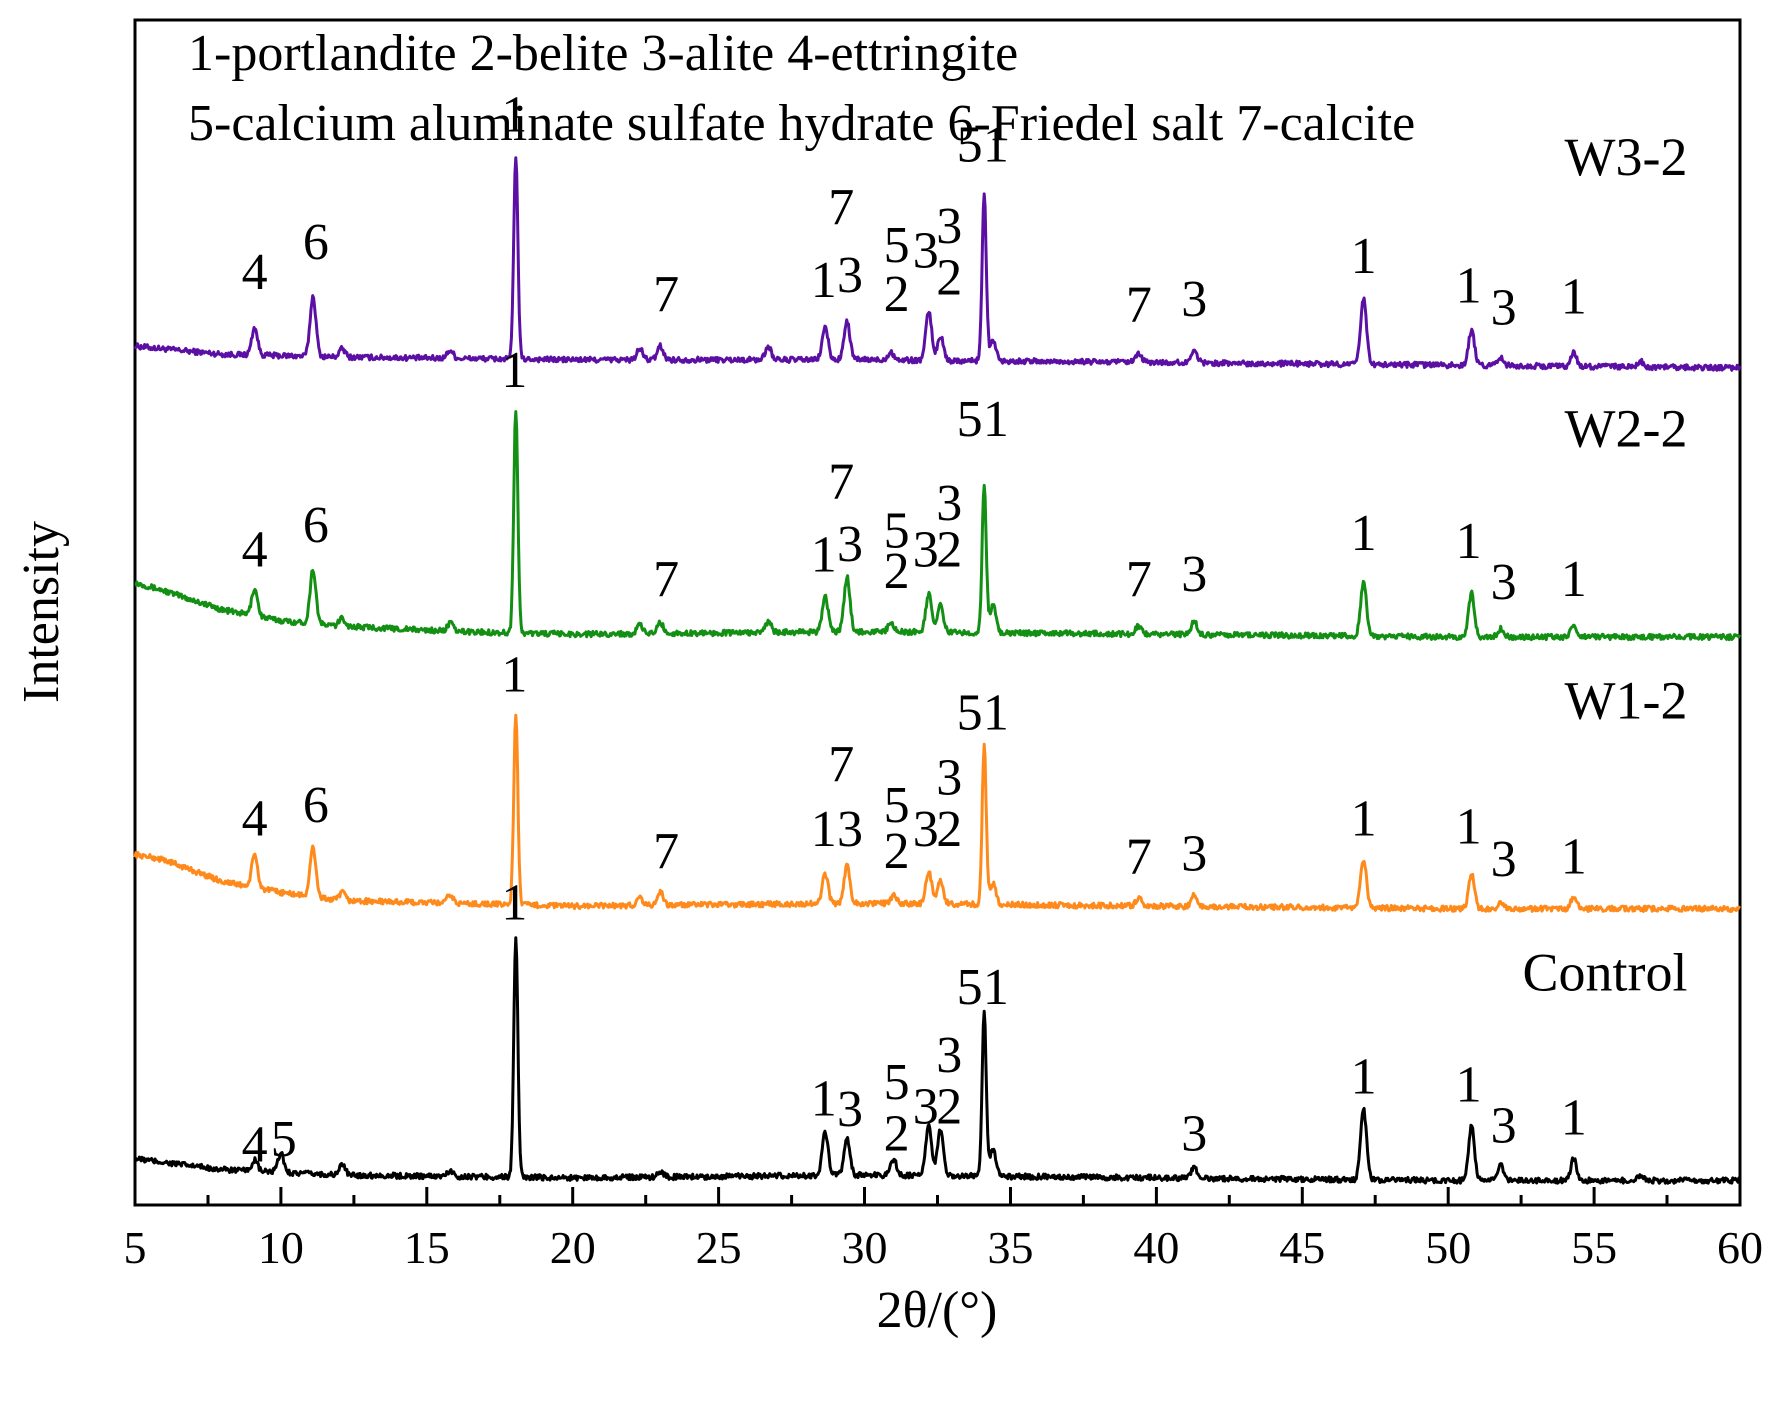 Image resolution: width=1781 pixels, height=1405 pixels. Describe the element at coordinates (996, 987) in the screenshot. I see `peak-label-Control-11: 1` at that location.